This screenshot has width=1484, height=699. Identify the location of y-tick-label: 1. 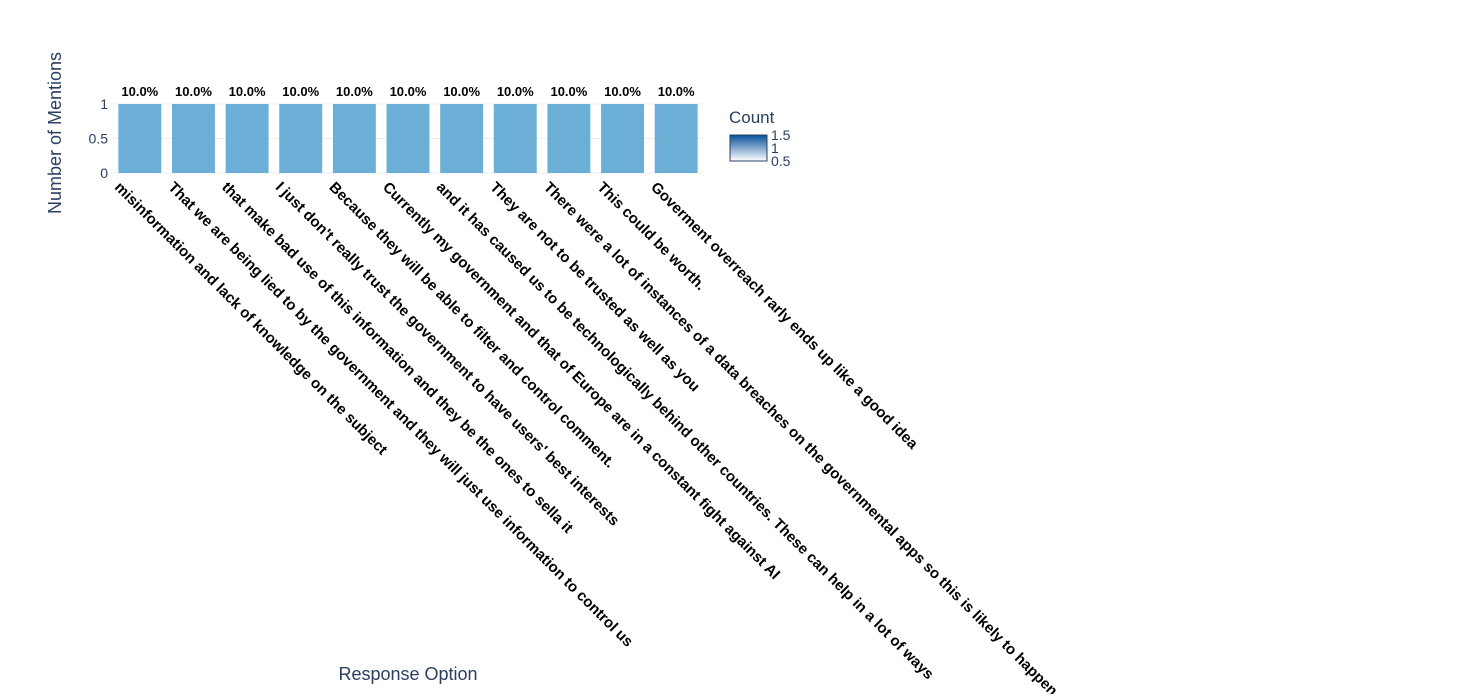
(104, 104).